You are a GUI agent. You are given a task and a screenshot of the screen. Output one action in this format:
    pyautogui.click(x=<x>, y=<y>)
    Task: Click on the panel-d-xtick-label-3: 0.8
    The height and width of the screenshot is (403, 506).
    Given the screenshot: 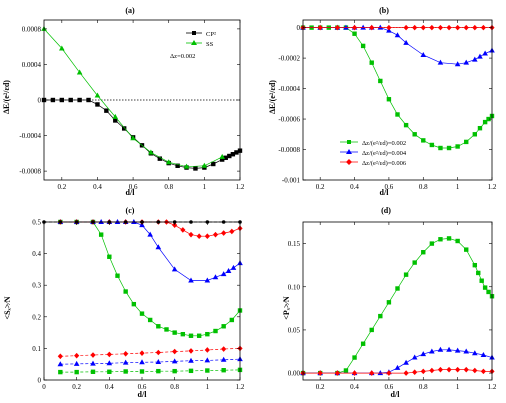 What is the action you would take?
    pyautogui.click(x=423, y=387)
    